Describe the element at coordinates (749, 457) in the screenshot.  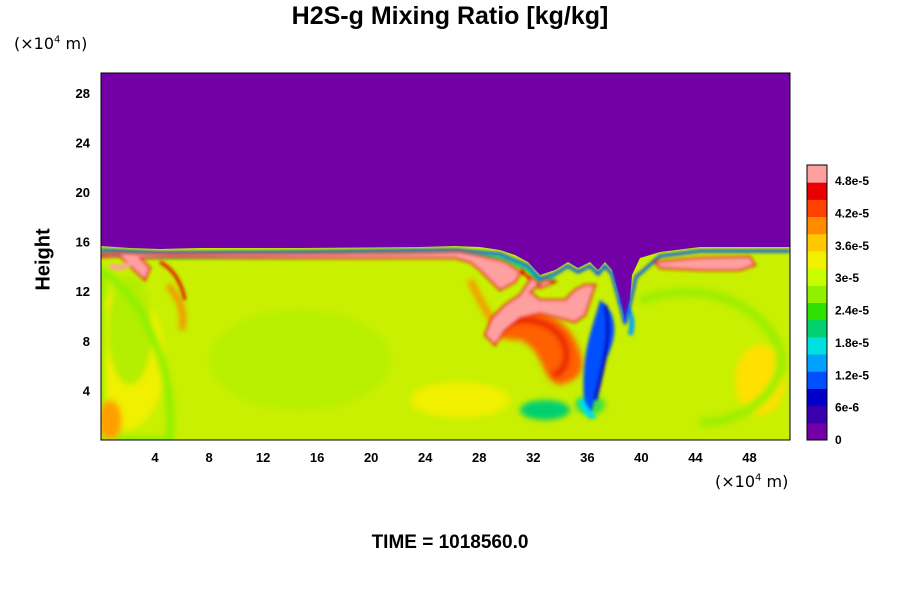
I see `x-tick-label: 48` at that location.